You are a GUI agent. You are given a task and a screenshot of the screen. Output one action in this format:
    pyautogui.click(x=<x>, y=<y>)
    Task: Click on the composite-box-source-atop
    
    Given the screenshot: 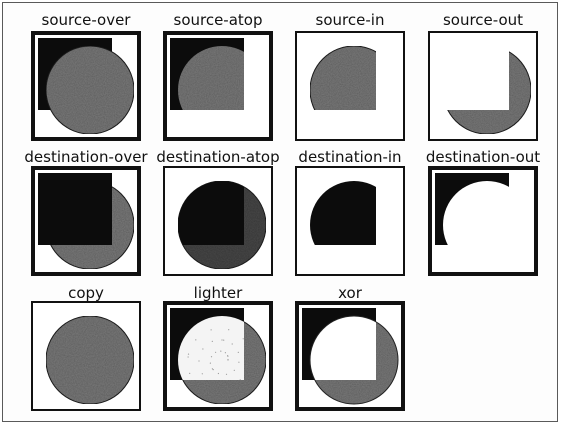 What is the action you would take?
    pyautogui.click(x=218, y=86)
    